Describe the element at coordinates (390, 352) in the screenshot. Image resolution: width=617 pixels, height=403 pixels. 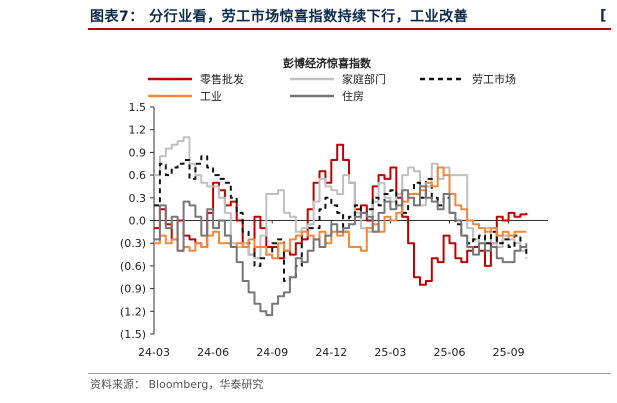
I see `x-tick-label: 25-03` at that location.